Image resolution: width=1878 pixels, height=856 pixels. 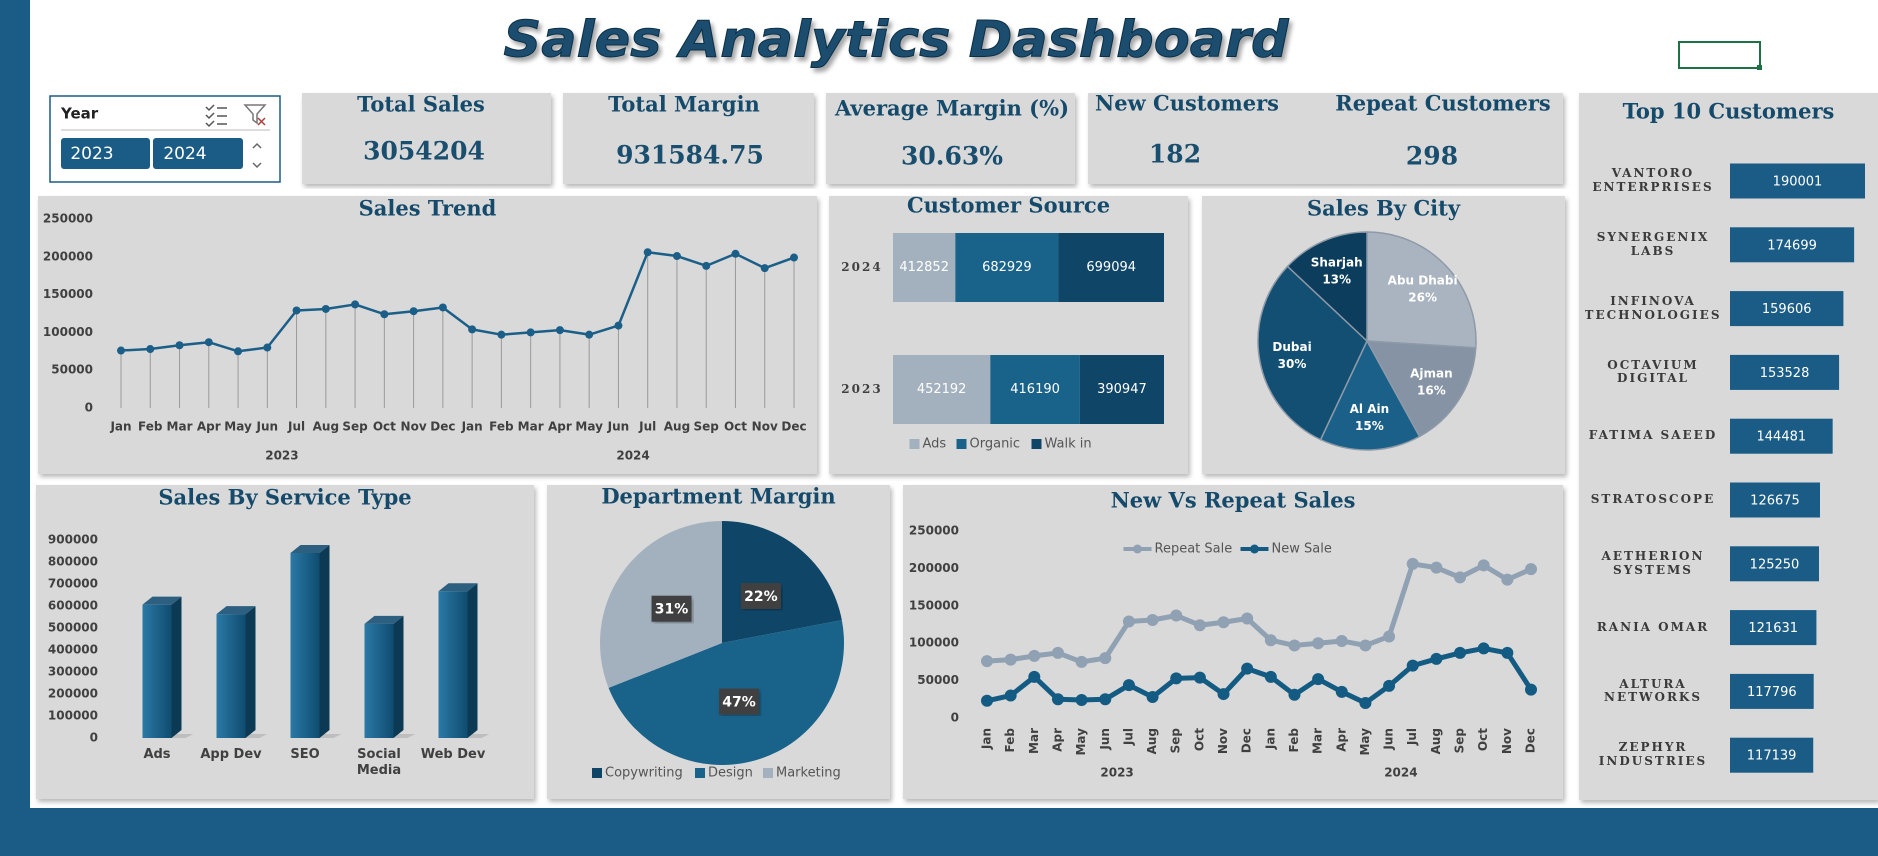 What do you see at coordinates (1152, 741) in the screenshot?
I see `x-tick-label: Aug` at bounding box center [1152, 741].